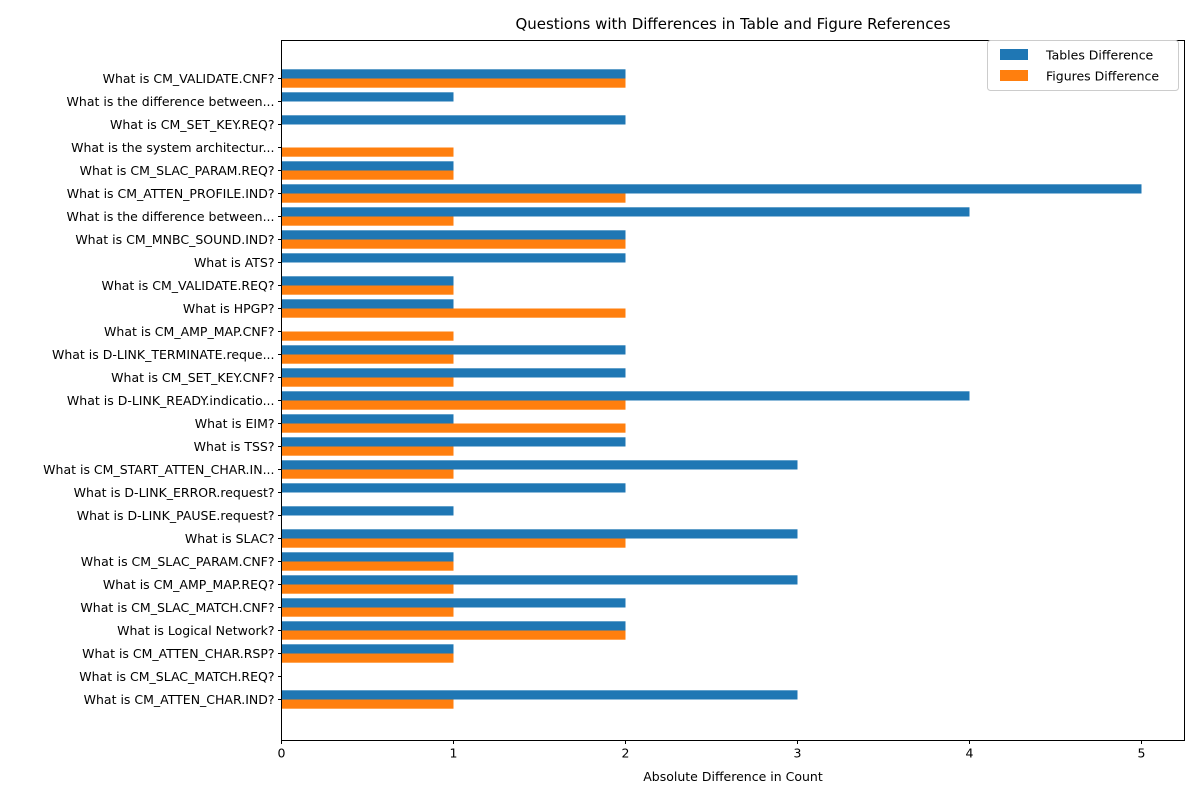  What do you see at coordinates (192, 124) in the screenshot?
I see `y-tick-label: What is CM_SET_KEY.REQ?` at bounding box center [192, 124].